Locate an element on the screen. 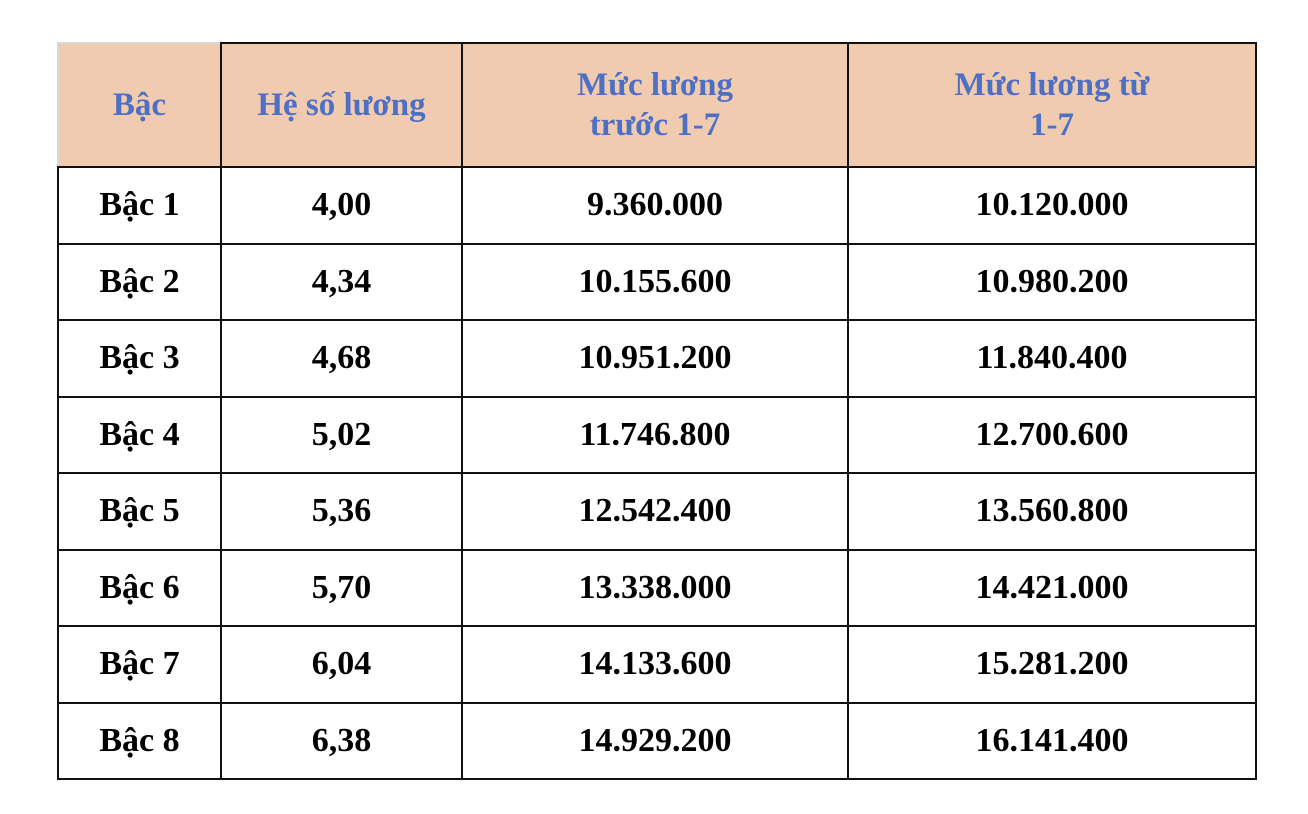 This screenshot has height=814, width=1308. header-cell: Bậc is located at coordinates (139, 105).